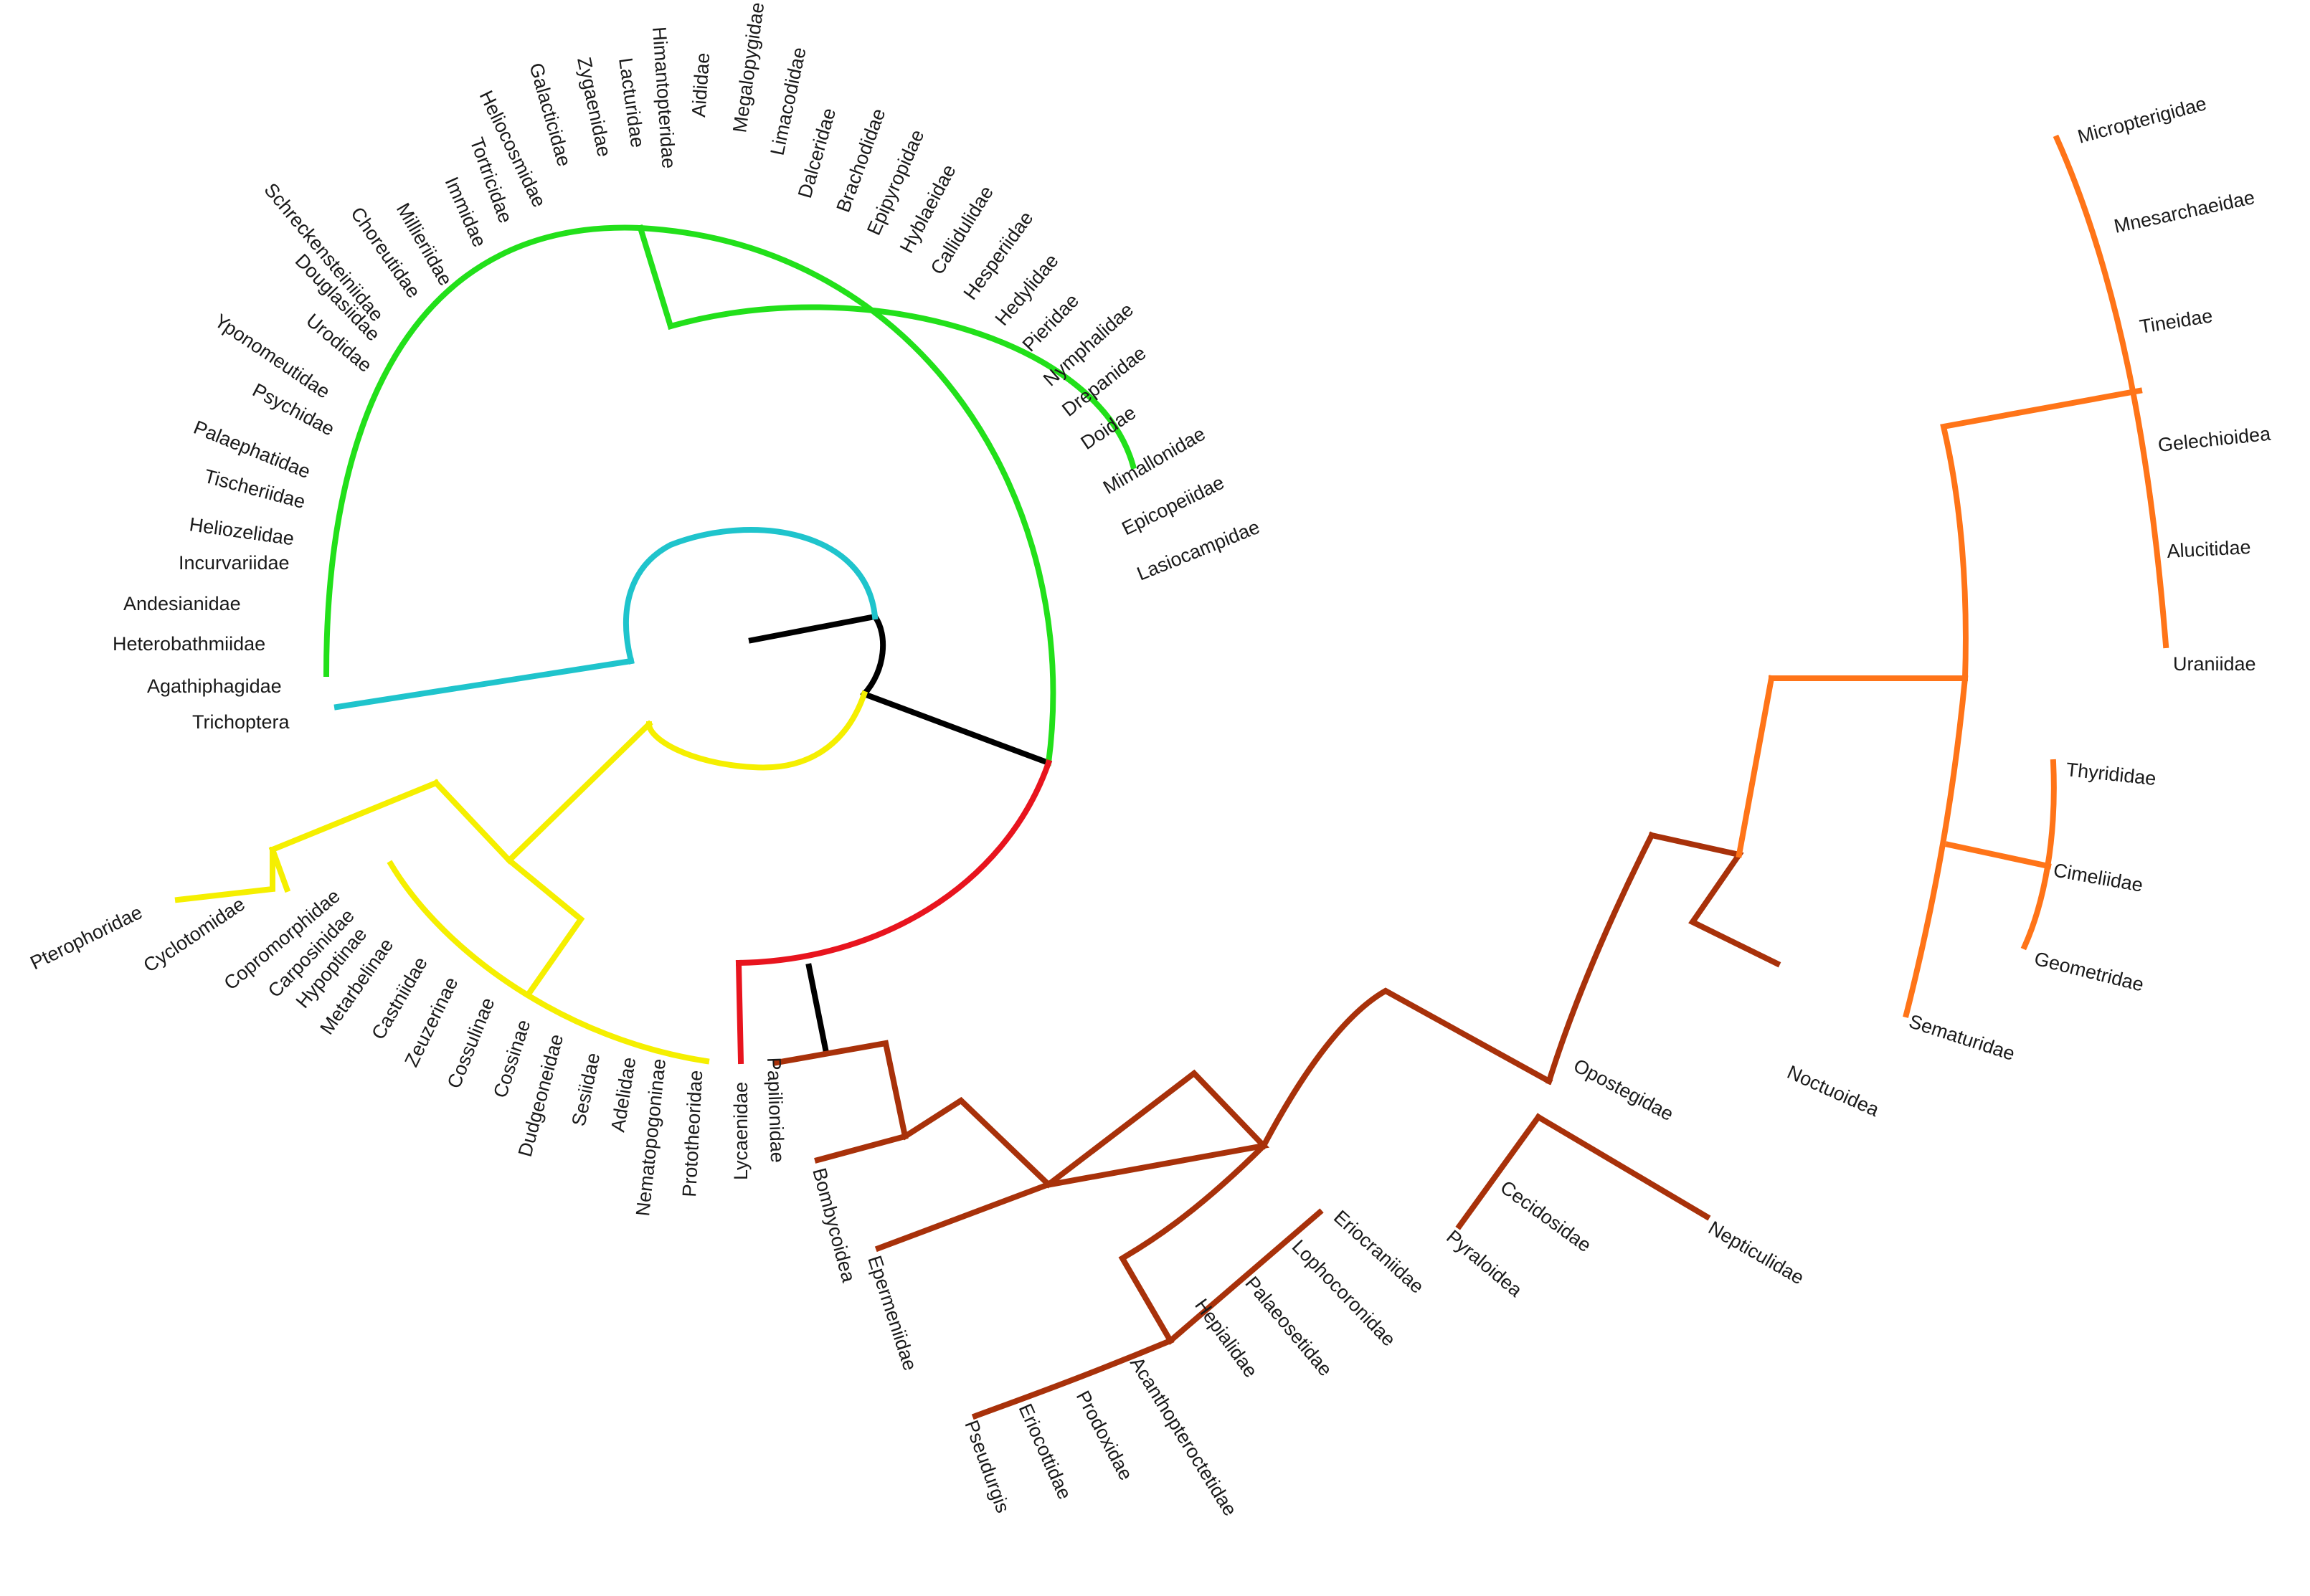 Image resolution: width=2310 pixels, height=1596 pixels. I want to click on tip-label: Zygaenidae, so click(594, 106).